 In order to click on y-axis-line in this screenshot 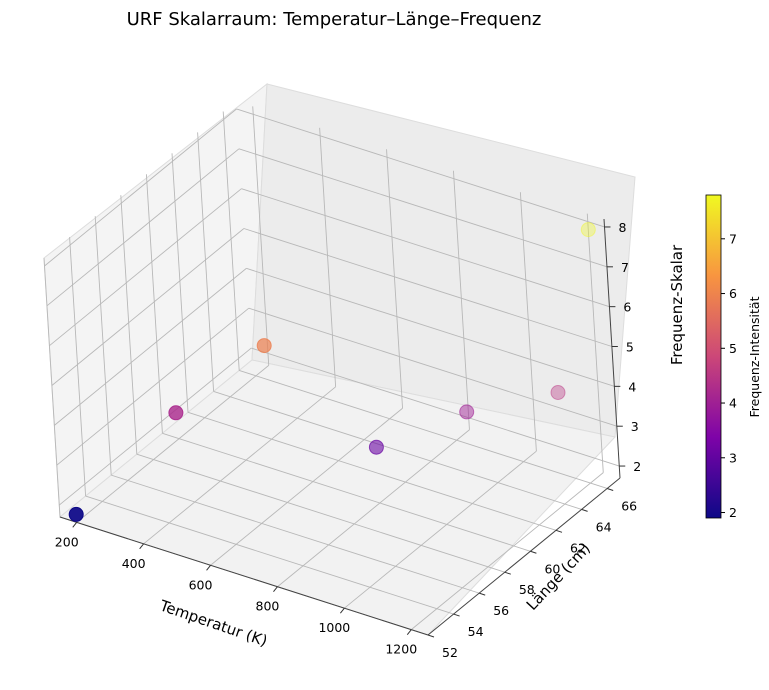, I will do `click(524, 556)`.